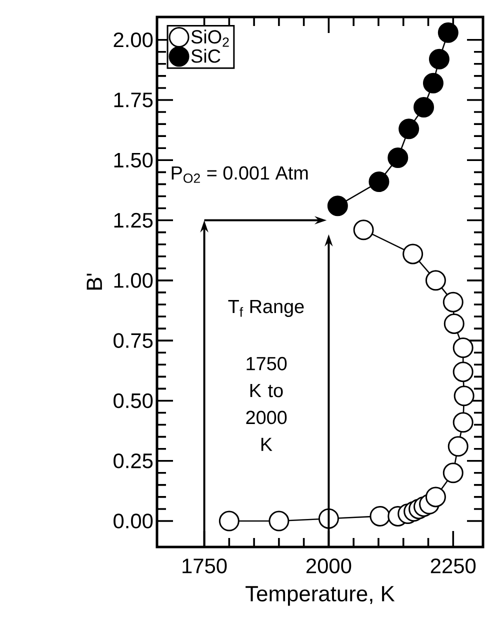 This screenshot has height=641, width=494. I want to click on x-tick-label: 1750, so click(204, 566).